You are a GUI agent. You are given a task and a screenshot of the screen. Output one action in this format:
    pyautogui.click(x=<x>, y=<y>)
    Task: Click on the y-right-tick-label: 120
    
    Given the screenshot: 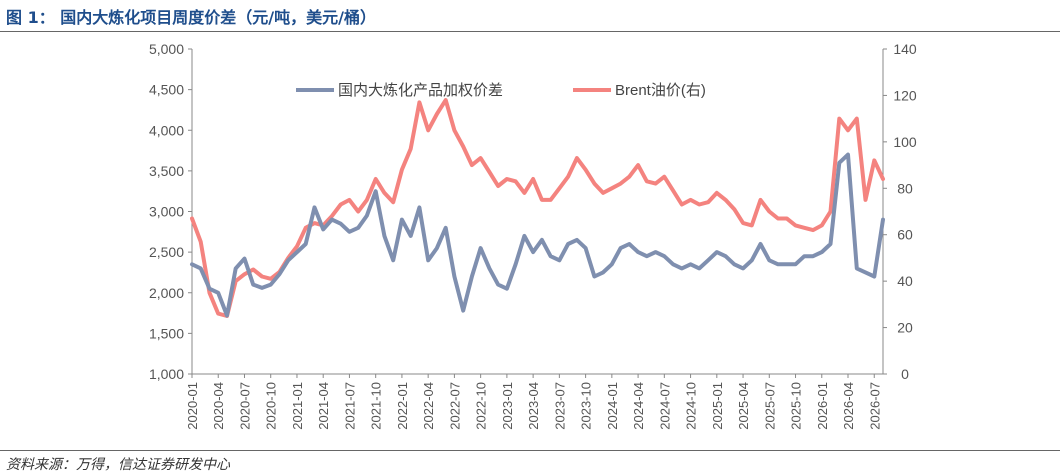 What is the action you would take?
    pyautogui.click(x=905, y=95)
    